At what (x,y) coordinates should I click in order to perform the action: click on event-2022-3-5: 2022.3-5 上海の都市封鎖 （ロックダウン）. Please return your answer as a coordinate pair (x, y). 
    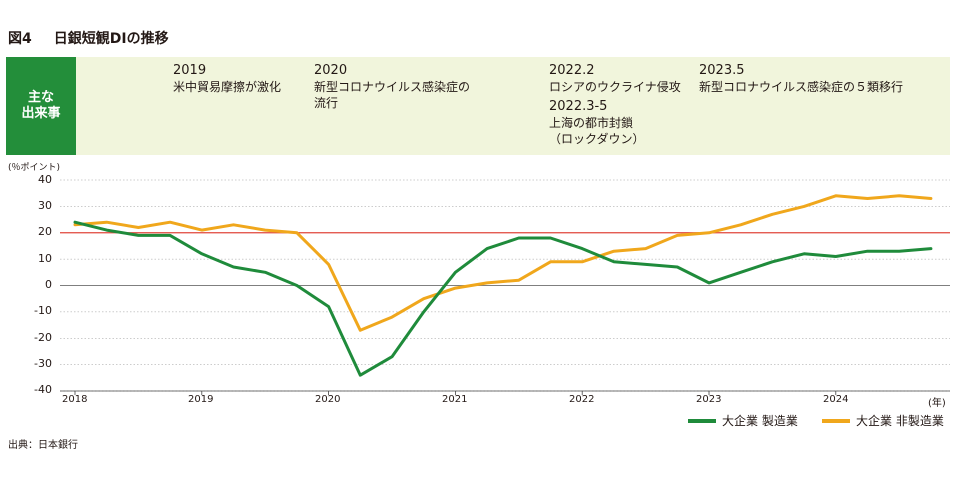
    Looking at the image, I should click on (597, 123).